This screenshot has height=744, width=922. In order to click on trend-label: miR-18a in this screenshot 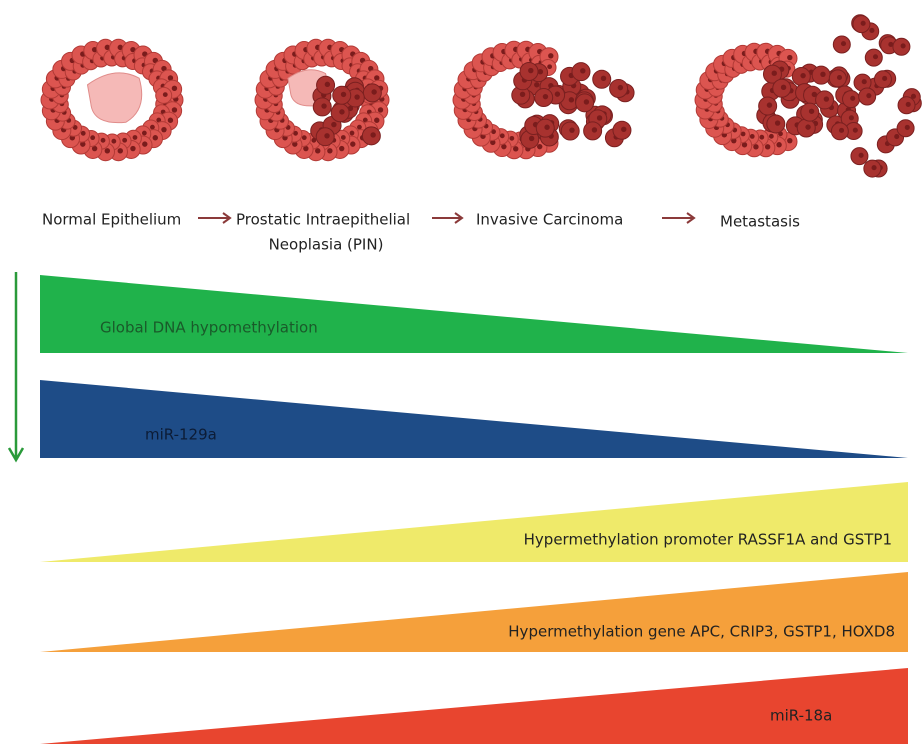, I will do `click(801, 716)`.